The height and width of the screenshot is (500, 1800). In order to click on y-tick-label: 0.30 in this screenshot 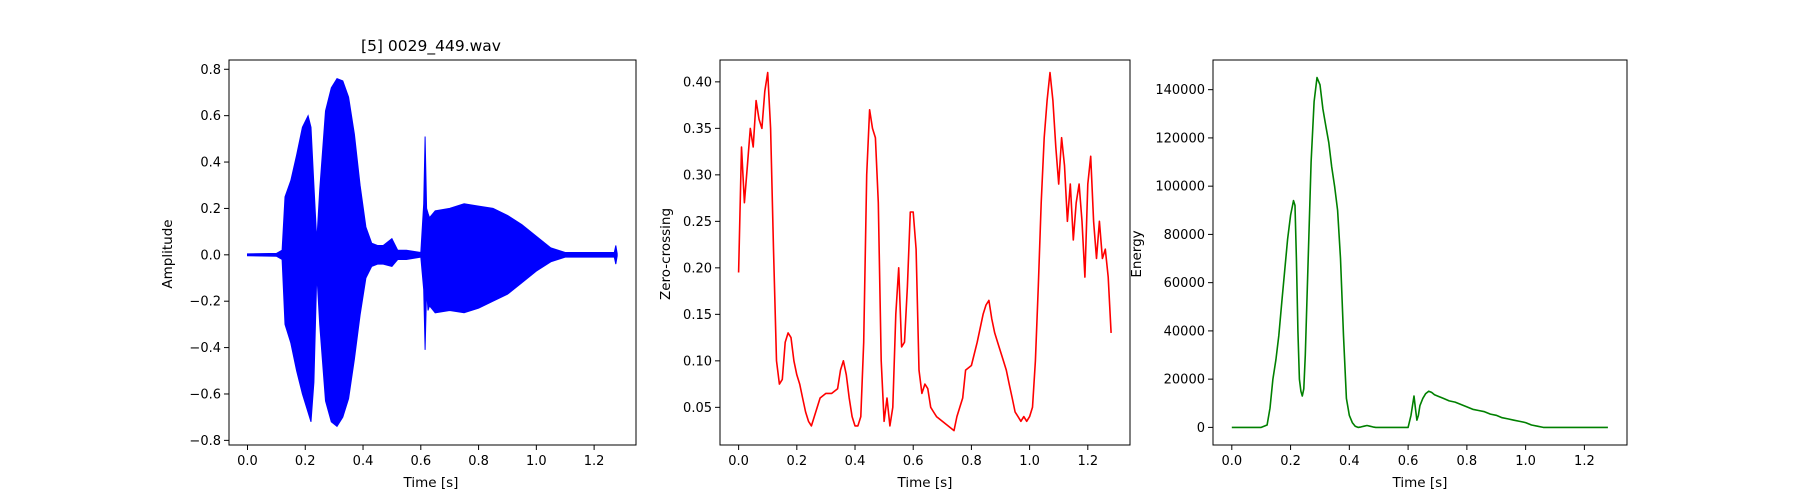, I will do `click(697, 175)`.